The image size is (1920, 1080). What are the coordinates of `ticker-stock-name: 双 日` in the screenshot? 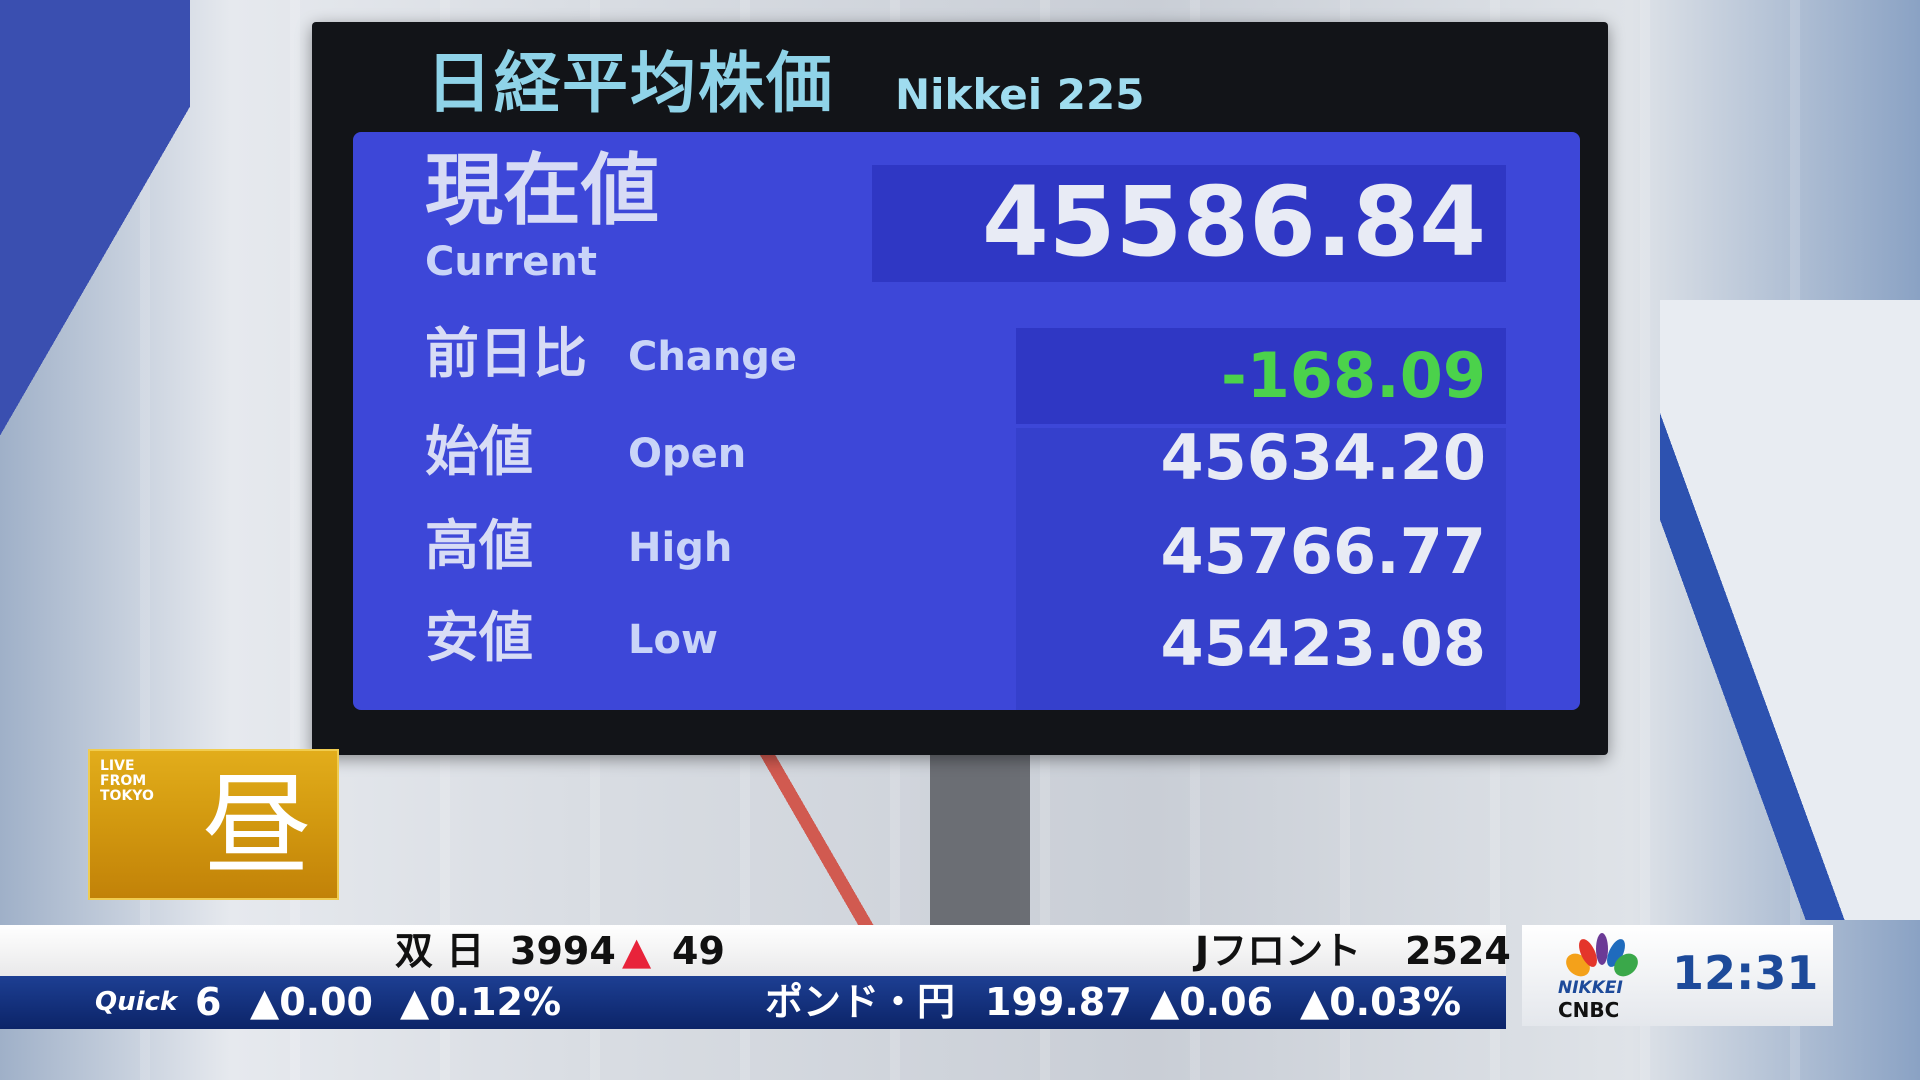 It's located at (440, 951).